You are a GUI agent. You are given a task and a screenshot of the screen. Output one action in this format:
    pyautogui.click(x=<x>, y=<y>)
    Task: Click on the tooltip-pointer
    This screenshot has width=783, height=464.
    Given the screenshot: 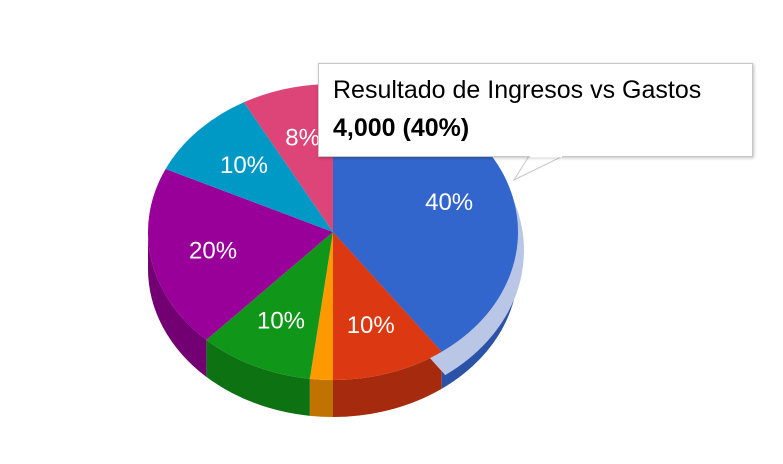 What is the action you would take?
    pyautogui.click(x=538, y=168)
    